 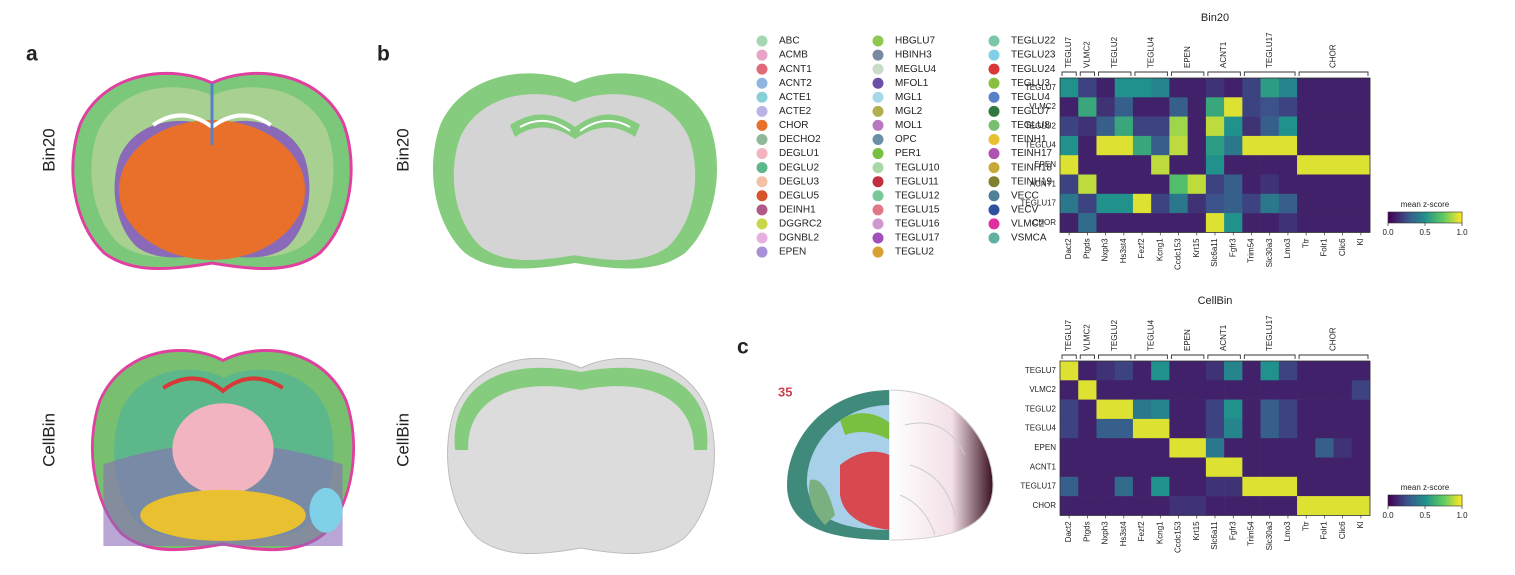 What do you see at coordinates (1269, 333) in the screenshot?
I see `group-label: TEGLU17` at bounding box center [1269, 333].